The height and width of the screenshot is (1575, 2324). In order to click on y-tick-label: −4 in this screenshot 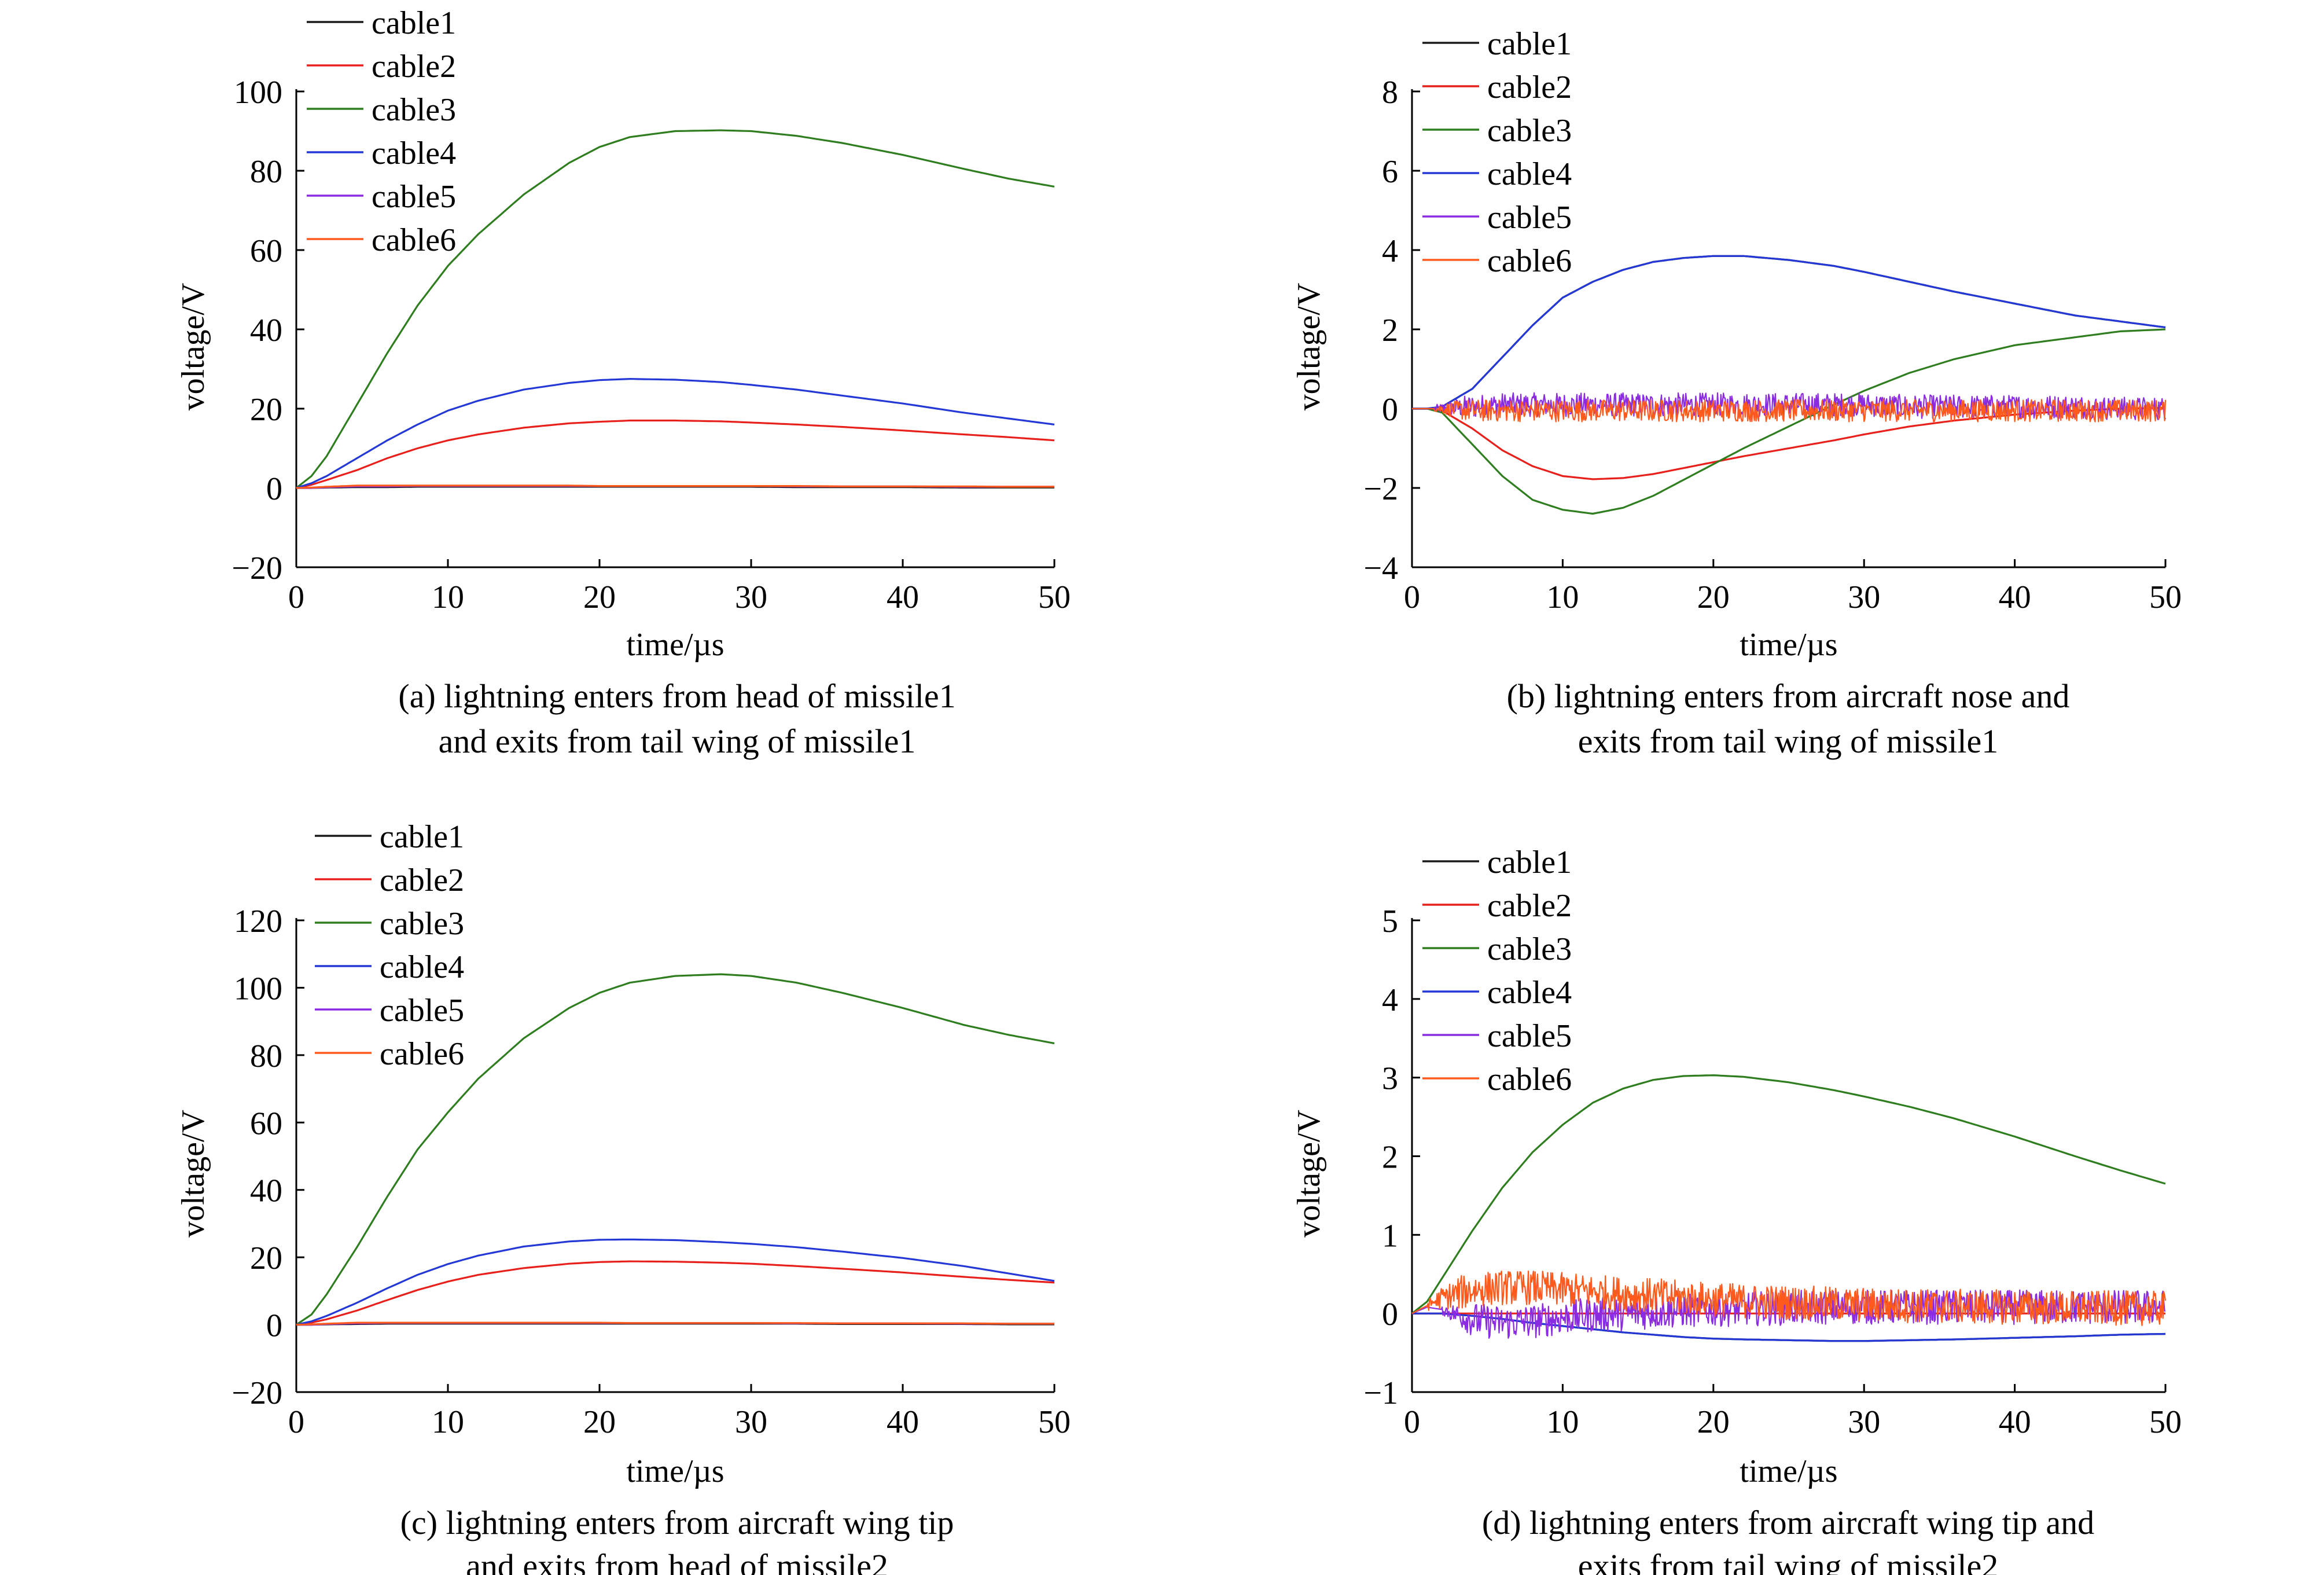, I will do `click(1380, 568)`.